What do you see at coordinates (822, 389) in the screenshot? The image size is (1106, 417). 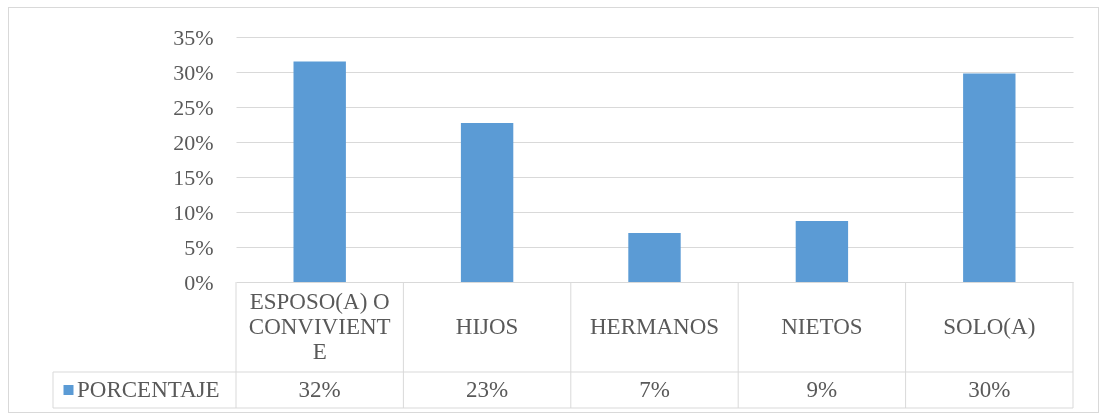 I see `data-label: 9%` at bounding box center [822, 389].